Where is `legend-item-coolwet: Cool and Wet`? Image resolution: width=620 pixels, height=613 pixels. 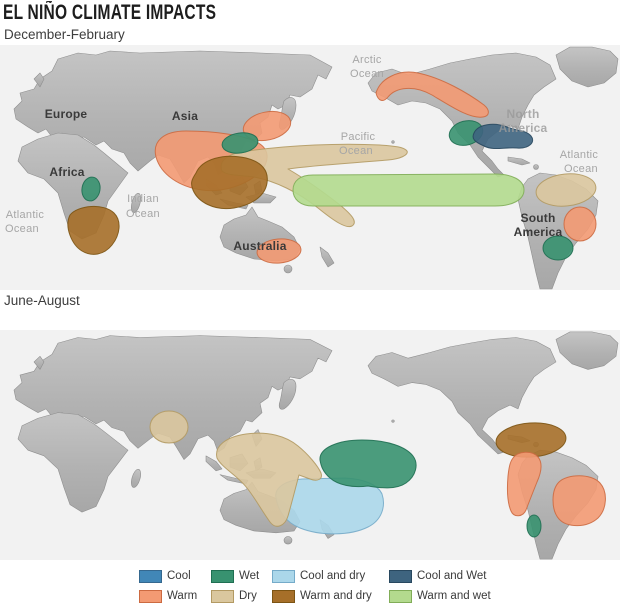
legend-item-coolwet: Cool and Wet is located at coordinates (437, 576).